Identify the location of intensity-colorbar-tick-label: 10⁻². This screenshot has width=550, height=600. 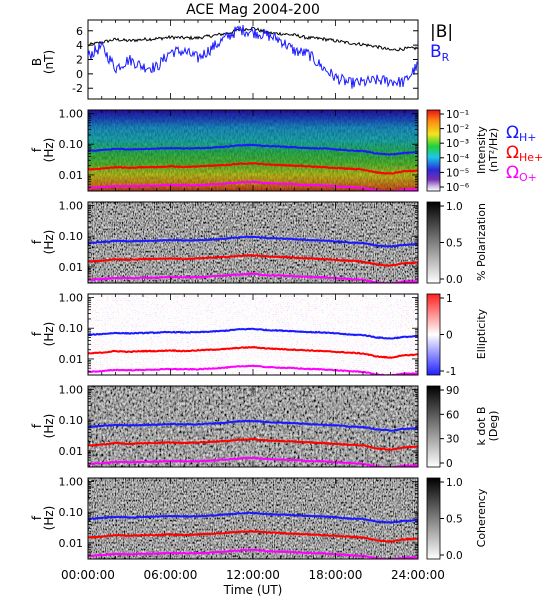
(457, 130).